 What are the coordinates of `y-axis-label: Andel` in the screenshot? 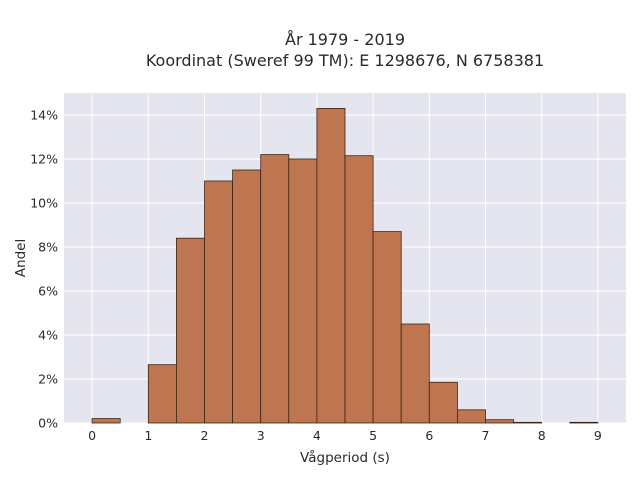 It's located at (21, 258).